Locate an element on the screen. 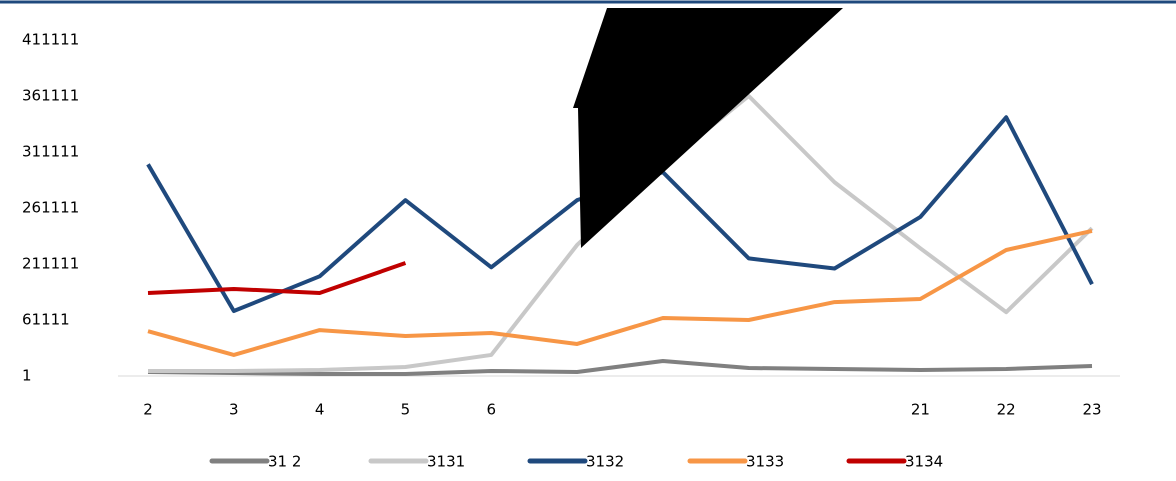  redaction-shape is located at coordinates (708, 128).